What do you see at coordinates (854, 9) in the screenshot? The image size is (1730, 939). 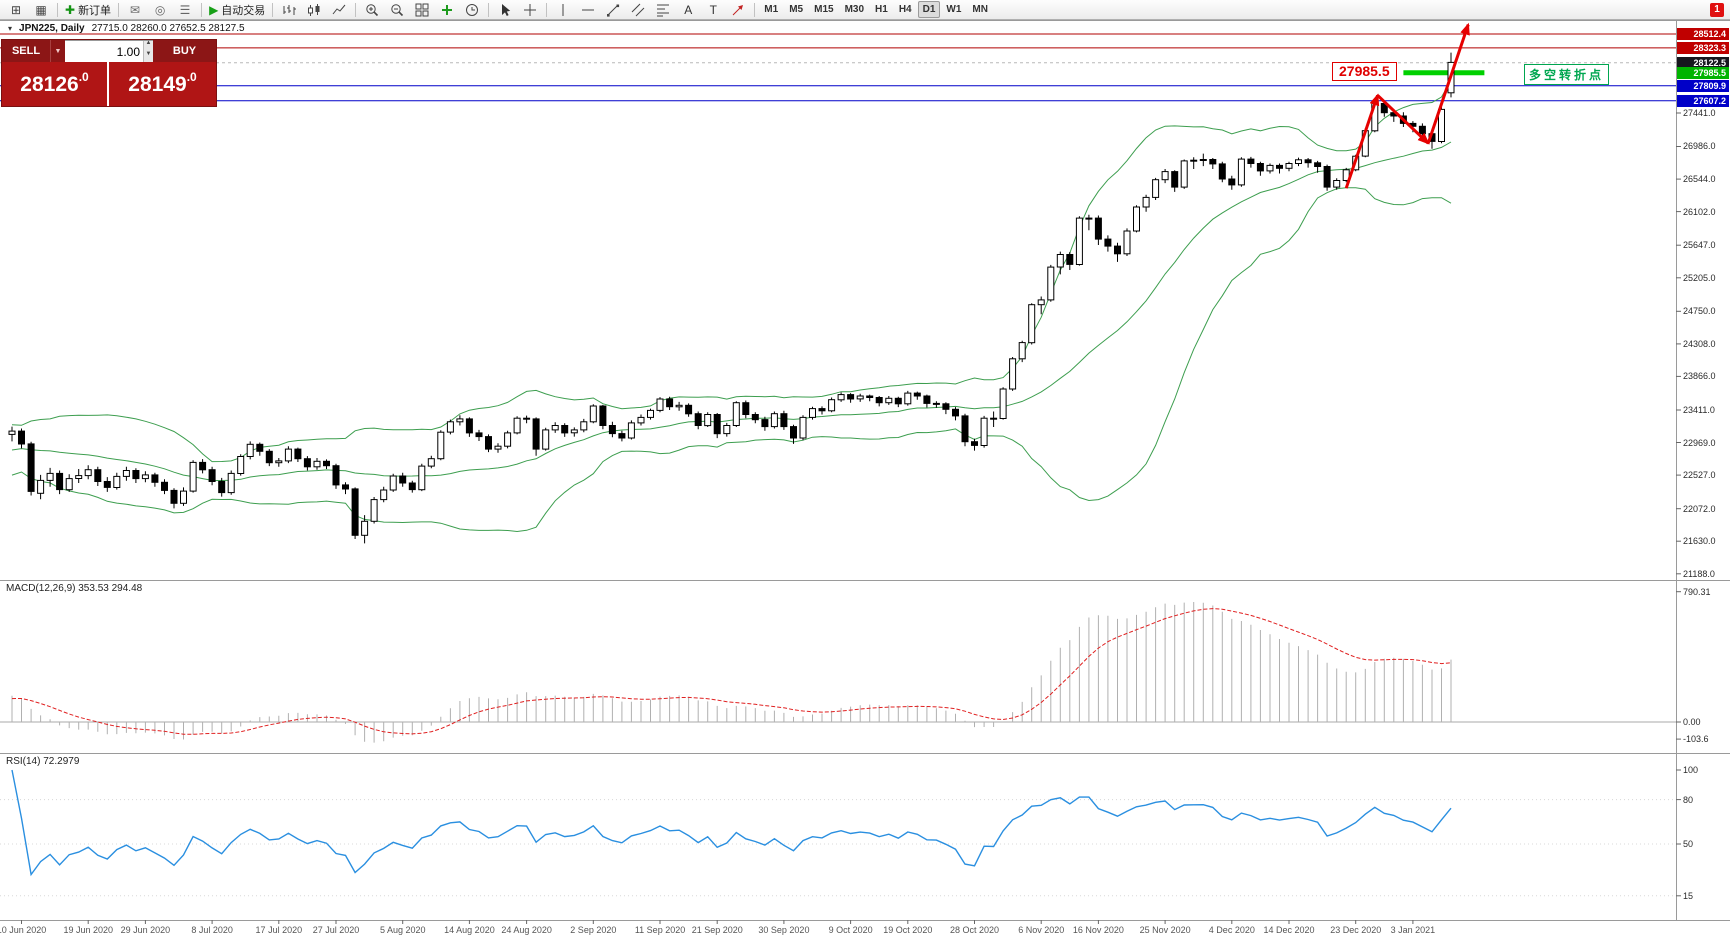 I see `timeframe-m30: M30` at bounding box center [854, 9].